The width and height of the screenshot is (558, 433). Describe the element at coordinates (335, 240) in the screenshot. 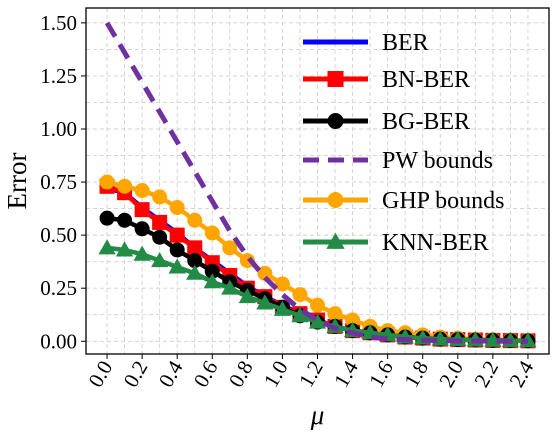

I see `legend-marker-knn-ber` at that location.